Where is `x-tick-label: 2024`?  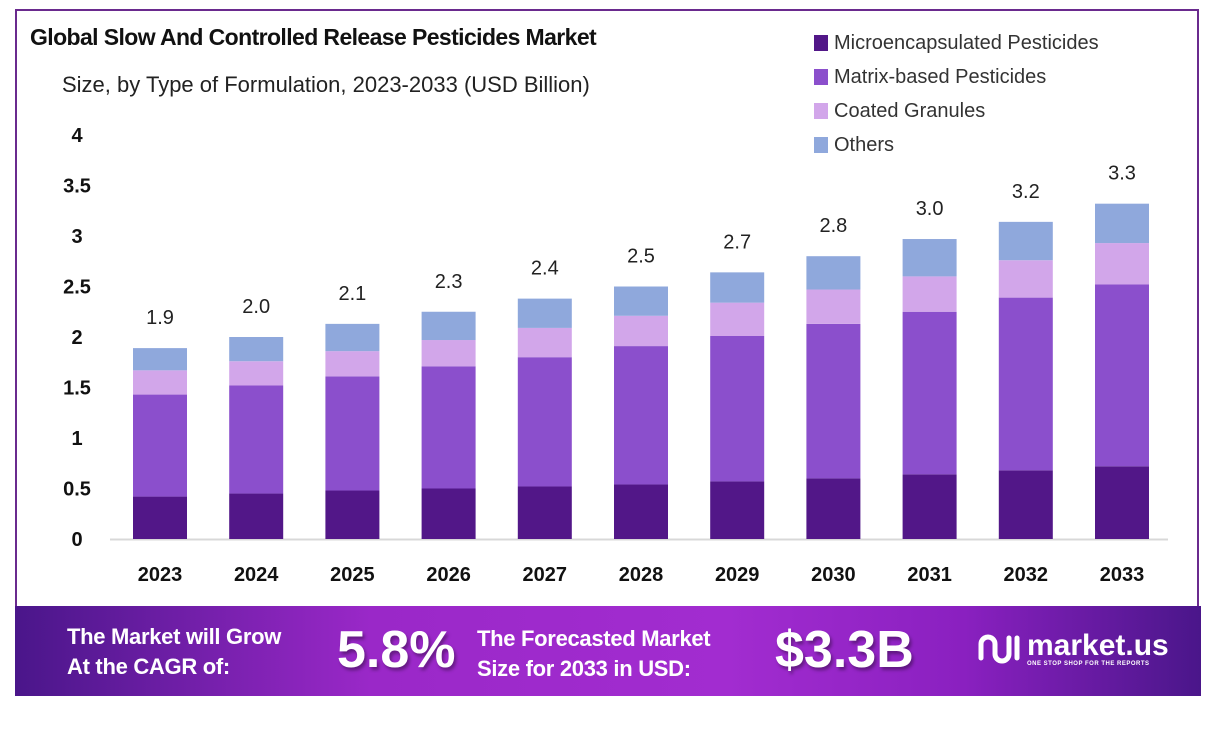
x-tick-label: 2024 is located at coordinates (256, 575).